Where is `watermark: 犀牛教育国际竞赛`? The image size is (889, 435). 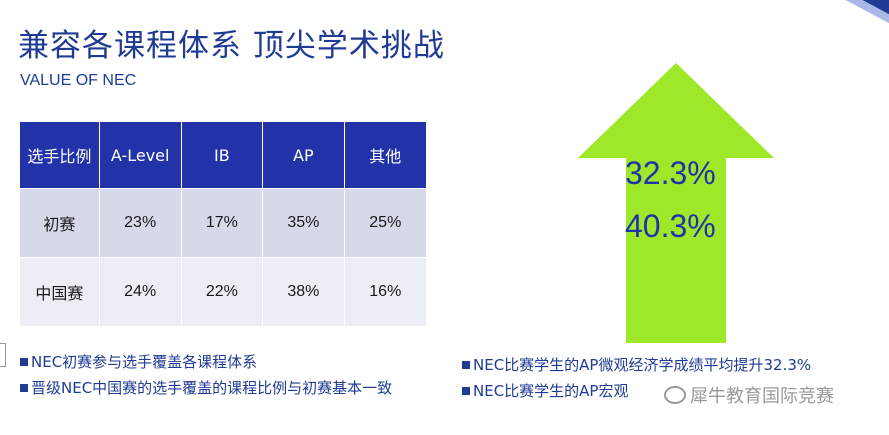
watermark: 犀牛教育国际竞赛 is located at coordinates (749, 395).